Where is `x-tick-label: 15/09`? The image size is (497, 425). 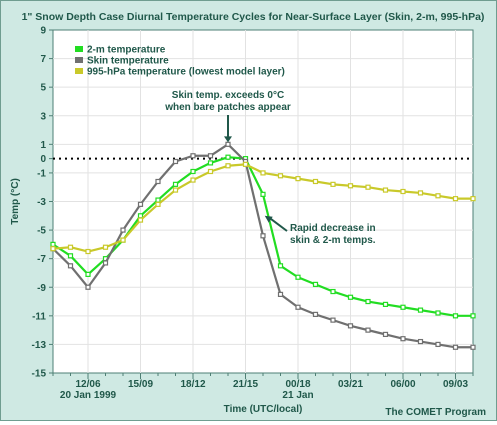 x-tick-label: 15/09 is located at coordinates (140, 384).